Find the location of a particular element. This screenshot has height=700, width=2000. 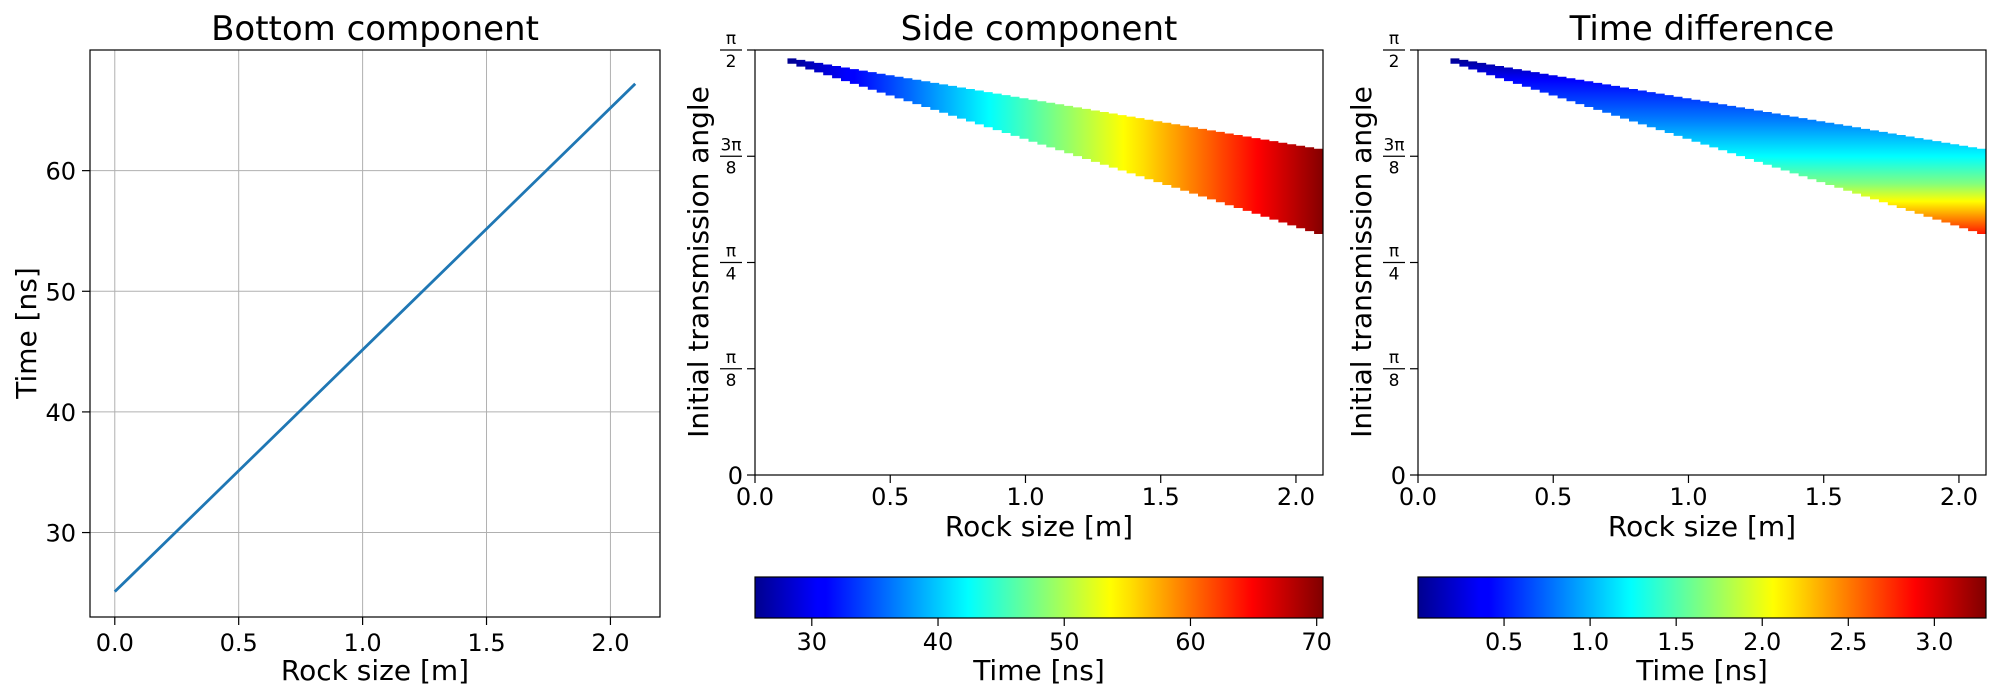

y-tick-label: 40 is located at coordinates (60, 413).